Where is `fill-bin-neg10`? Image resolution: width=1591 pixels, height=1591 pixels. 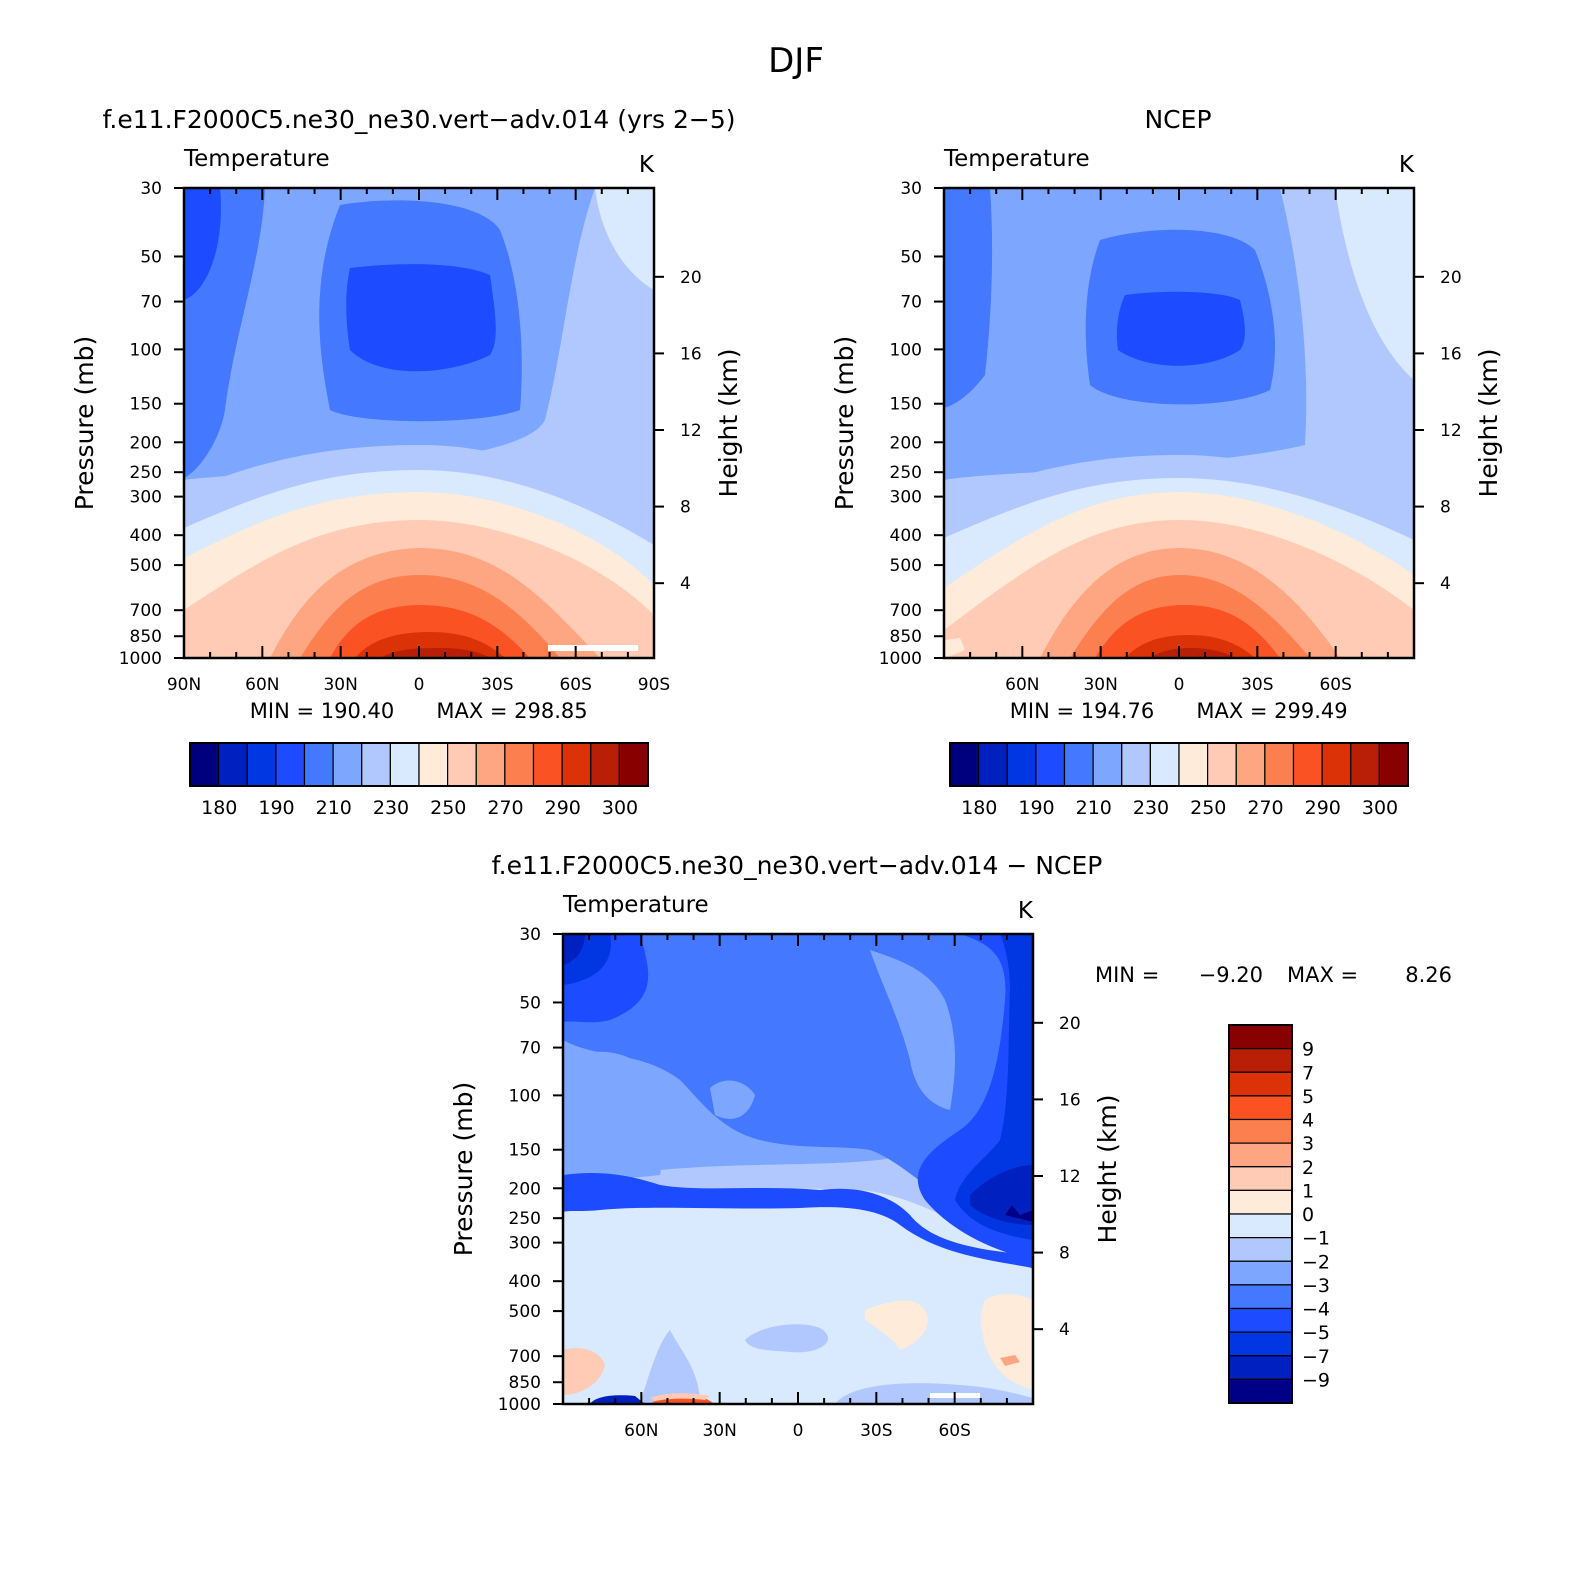 fill-bin-neg10 is located at coordinates (1019, 1213).